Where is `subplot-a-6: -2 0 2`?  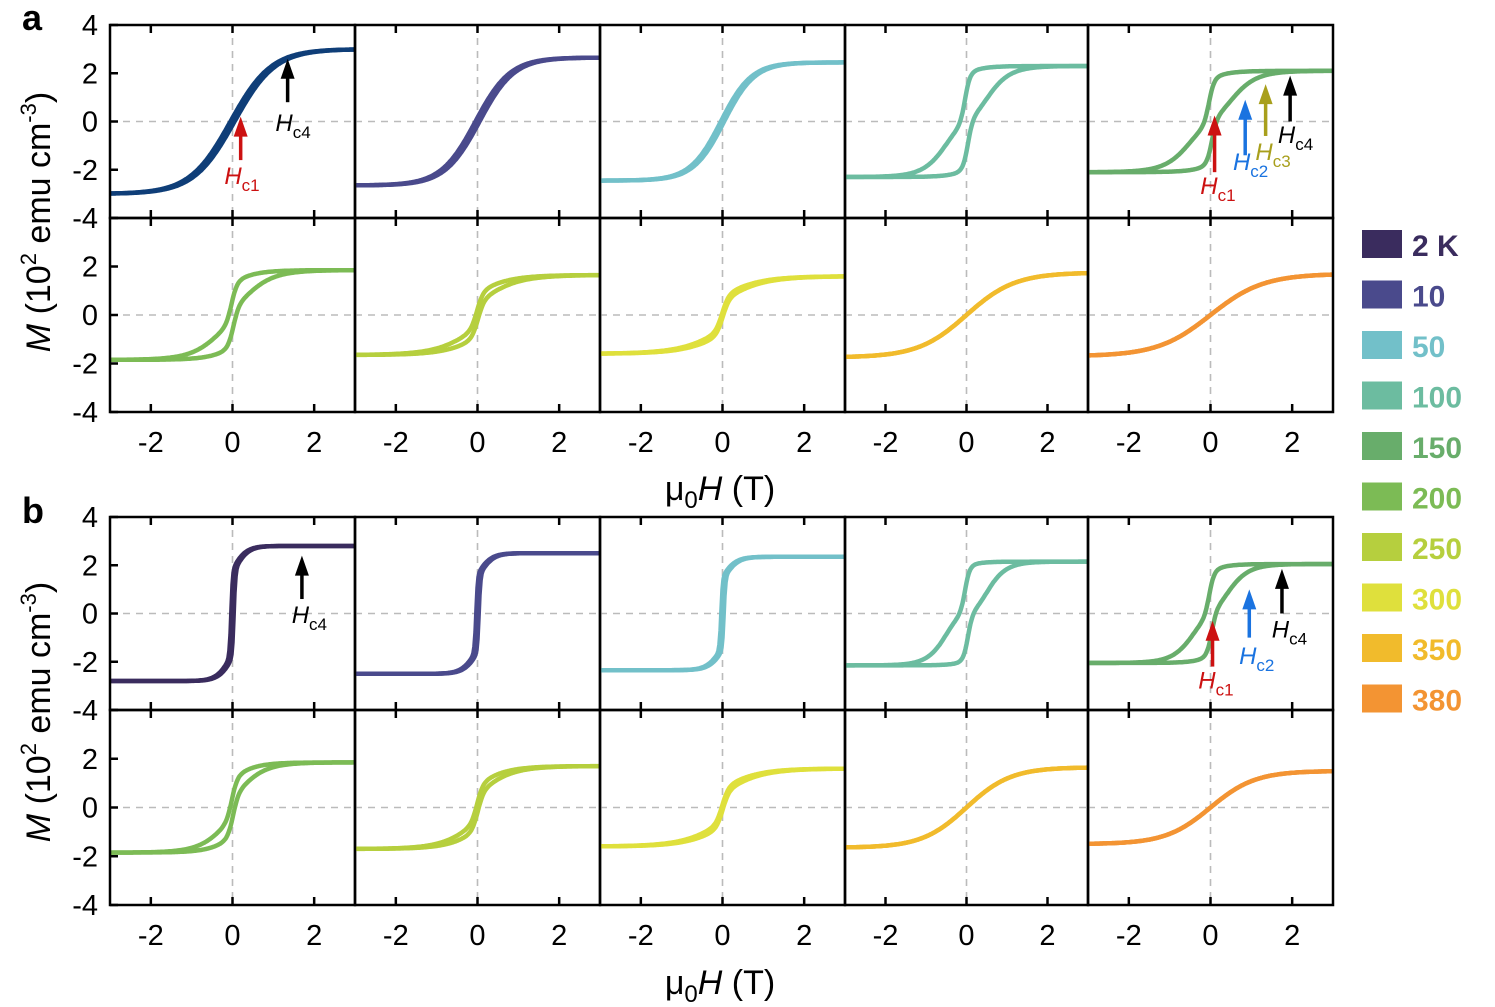 subplot-a-6: -2 0 2 is located at coordinates (477, 337).